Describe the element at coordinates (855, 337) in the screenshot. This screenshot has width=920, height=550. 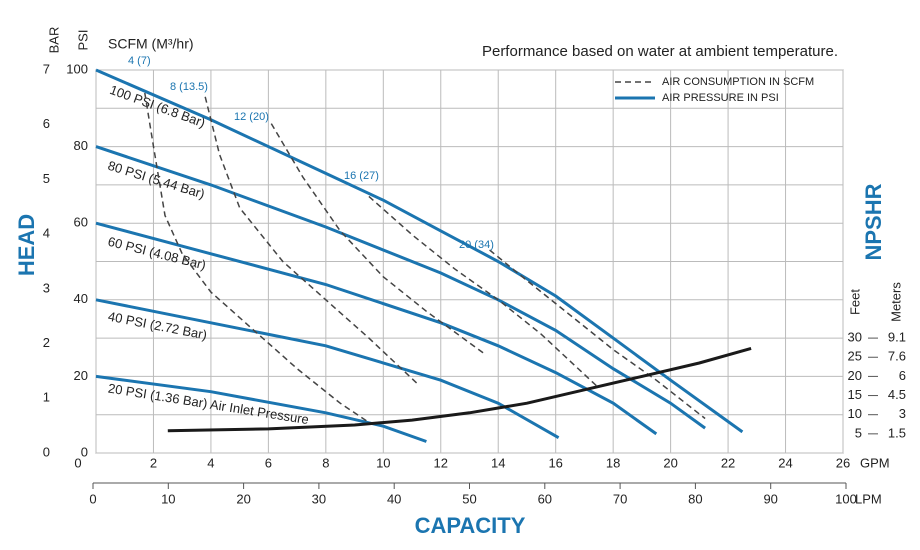
I see `y3-tick-label: 30` at that location.